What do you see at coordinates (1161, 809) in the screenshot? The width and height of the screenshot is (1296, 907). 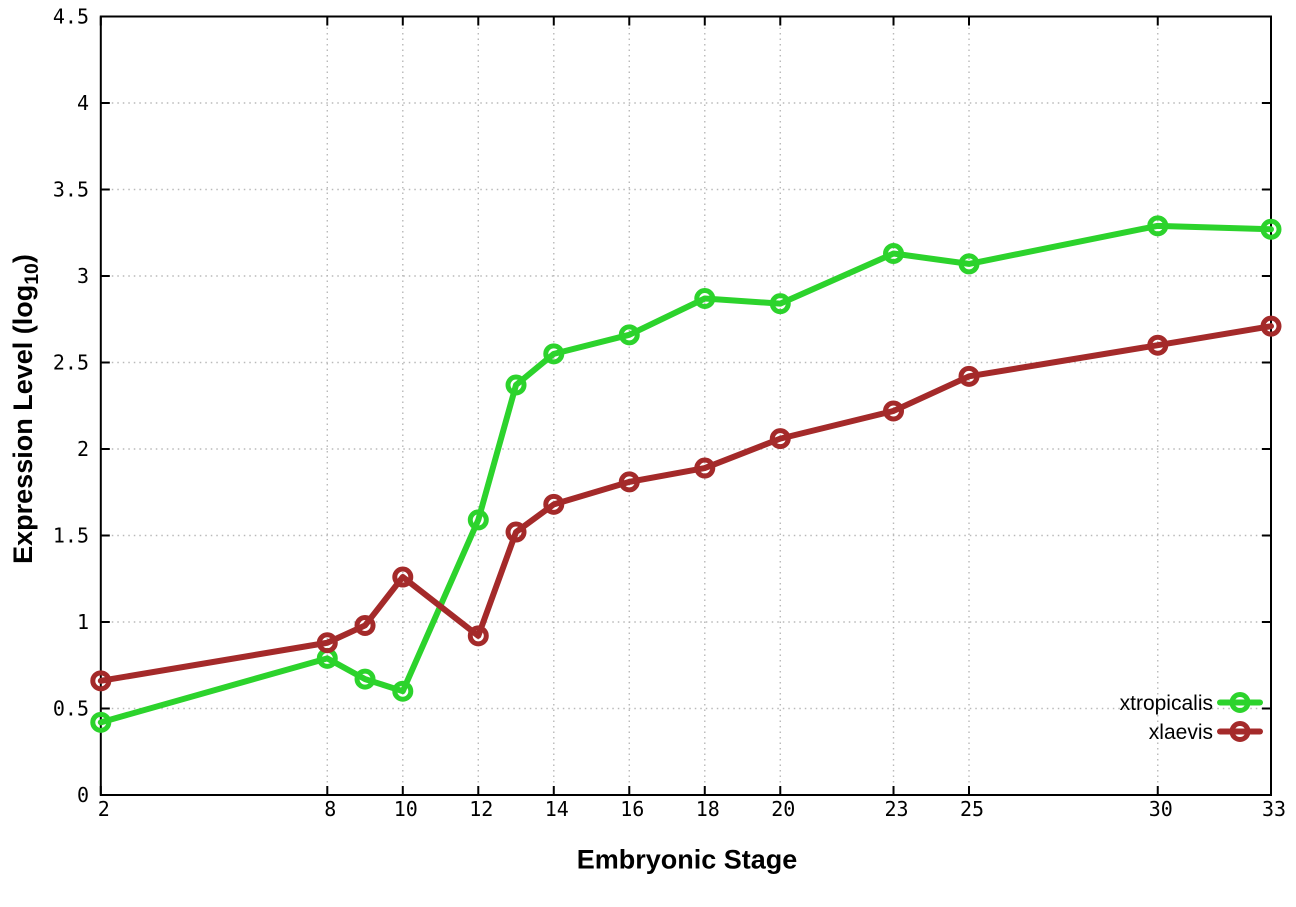 I see `x-tick-label: 30` at bounding box center [1161, 809].